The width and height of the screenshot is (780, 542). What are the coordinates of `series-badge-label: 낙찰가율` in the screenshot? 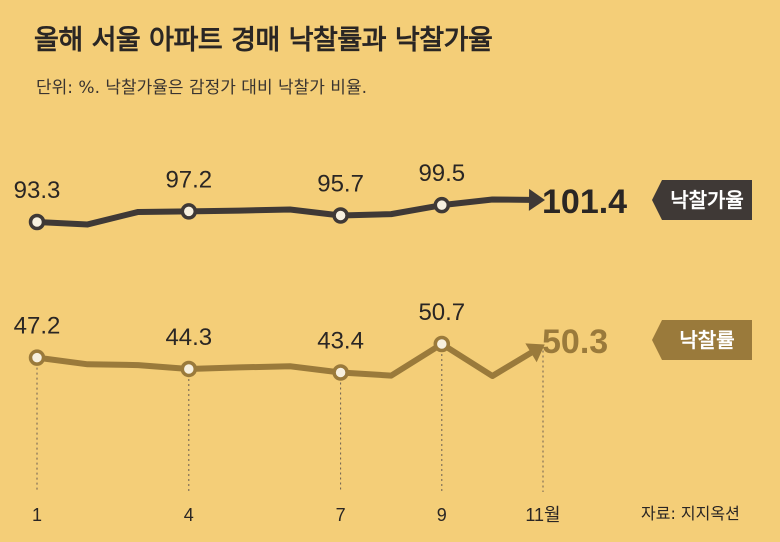 It's located at (707, 200).